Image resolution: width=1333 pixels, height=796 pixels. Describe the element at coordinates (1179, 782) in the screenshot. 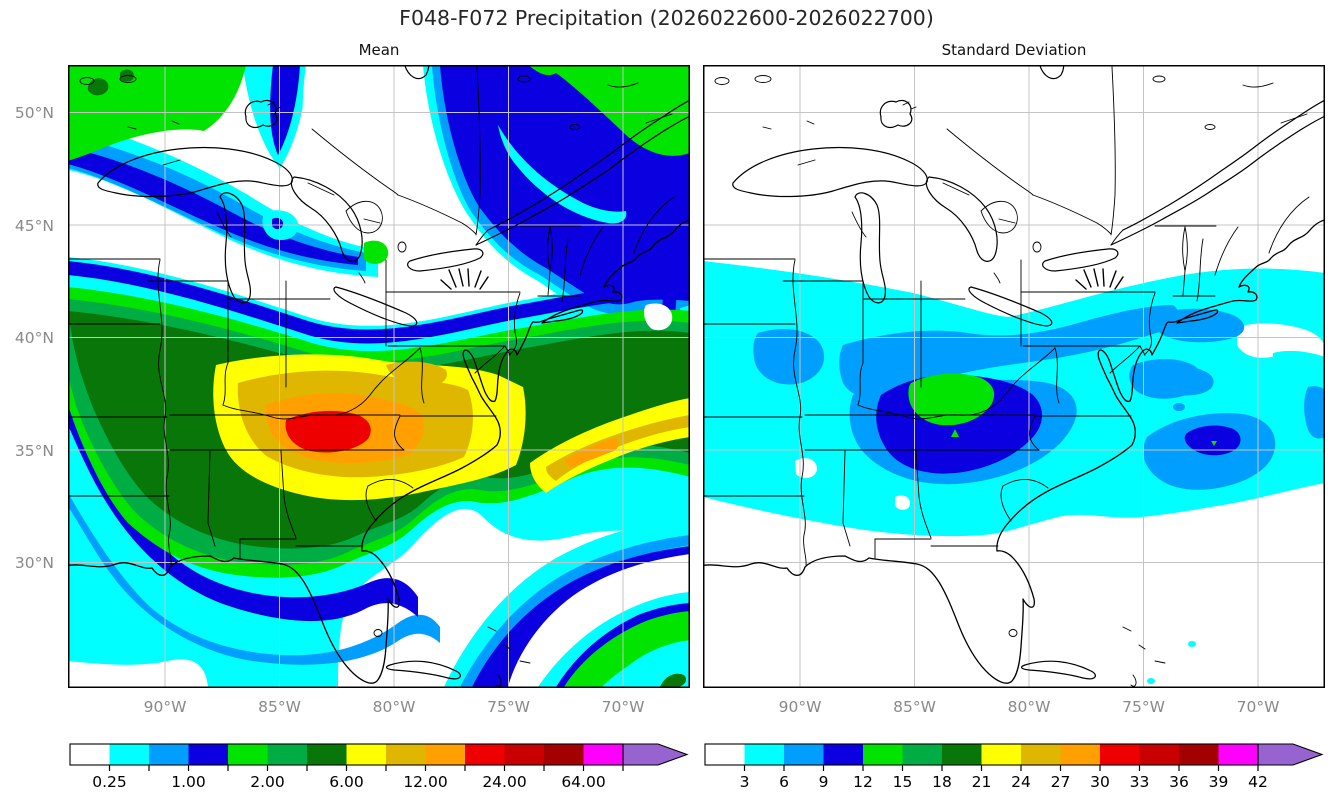

I see `colorbar-tick-label: 36` at that location.